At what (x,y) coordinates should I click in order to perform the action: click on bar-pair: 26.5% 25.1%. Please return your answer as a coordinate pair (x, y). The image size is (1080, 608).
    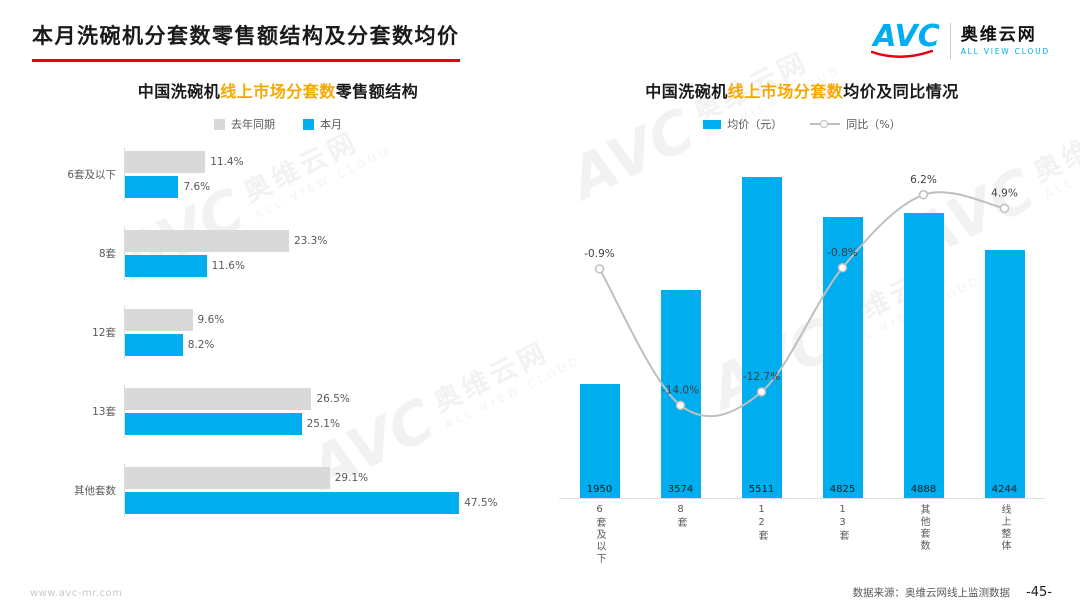
    Looking at the image, I should click on (318, 411).